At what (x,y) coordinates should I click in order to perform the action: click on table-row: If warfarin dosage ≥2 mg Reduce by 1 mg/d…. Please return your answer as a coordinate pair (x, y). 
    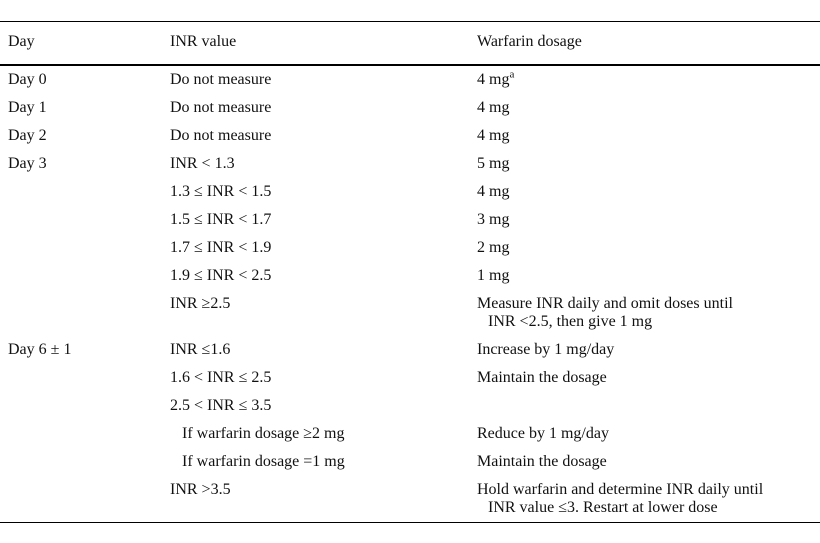
    Looking at the image, I should click on (410, 434).